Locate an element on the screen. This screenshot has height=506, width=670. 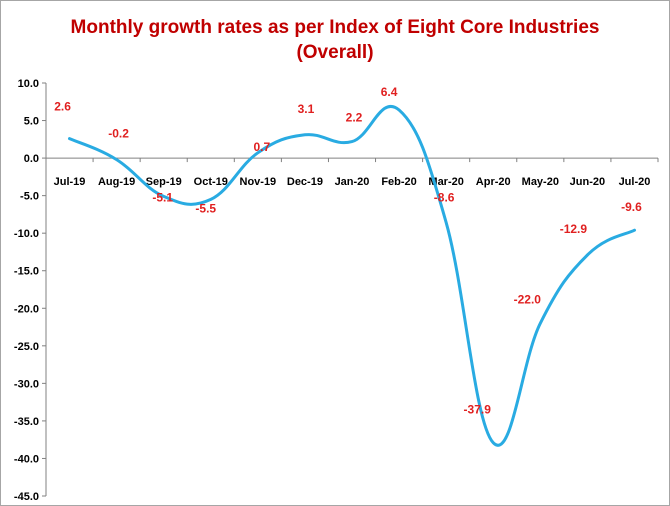
x-tick-label: Jul-19 is located at coordinates (70, 182).